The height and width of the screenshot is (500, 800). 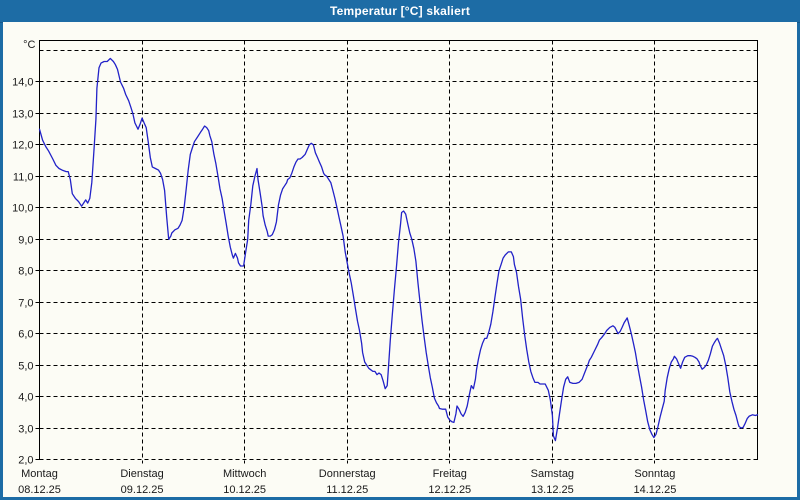 What do you see at coordinates (655, 490) in the screenshot?
I see `x-date-label: 14.12.25` at bounding box center [655, 490].